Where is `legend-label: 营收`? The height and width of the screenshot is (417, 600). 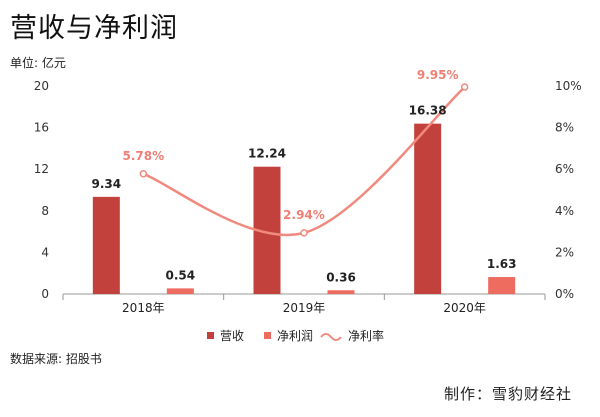 legend-label: 营收 is located at coordinates (232, 336).